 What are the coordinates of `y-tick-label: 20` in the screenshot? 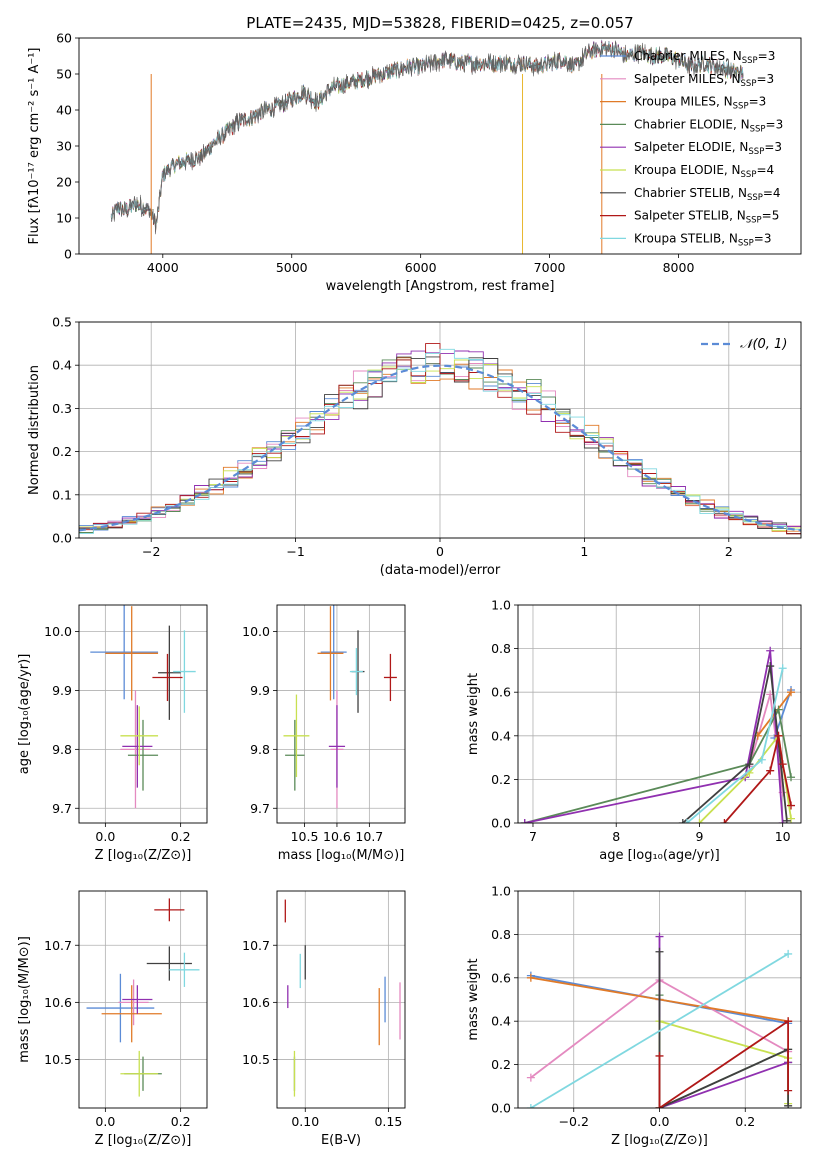 It's located at (64, 182).